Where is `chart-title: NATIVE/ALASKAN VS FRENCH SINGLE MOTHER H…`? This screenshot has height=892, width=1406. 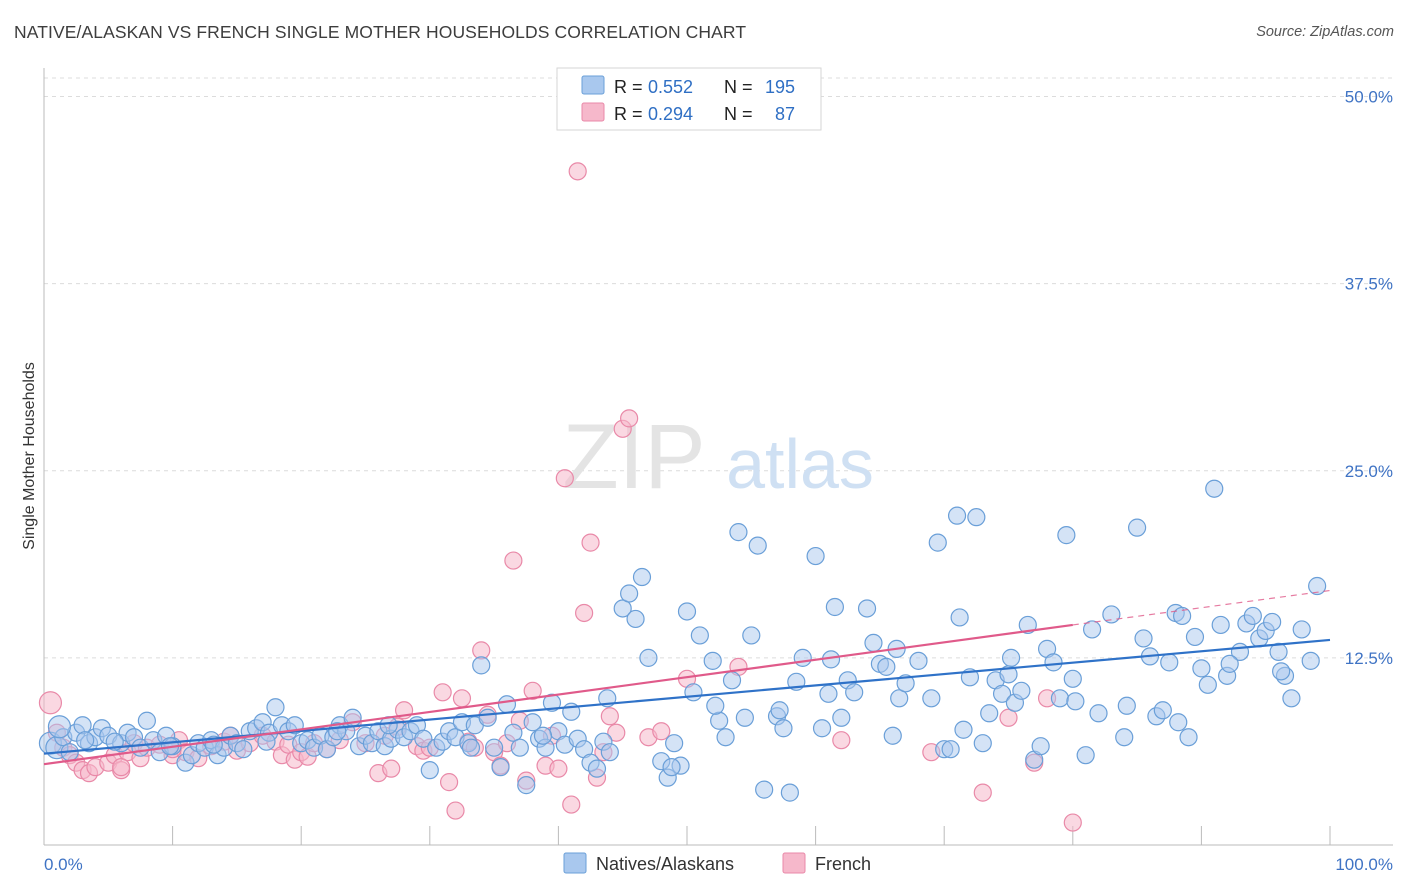 chart-title: NATIVE/ALASKAN VS FRENCH SINGLE MOTHER H… is located at coordinates (380, 32).